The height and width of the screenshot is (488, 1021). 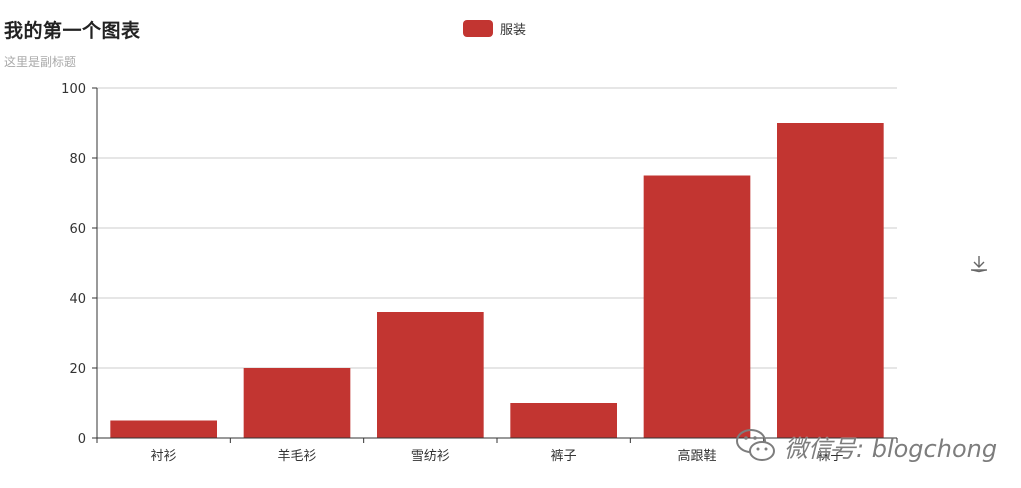 What do you see at coordinates (164, 456) in the screenshot?
I see `x-tick-label: 衬衫` at bounding box center [164, 456].